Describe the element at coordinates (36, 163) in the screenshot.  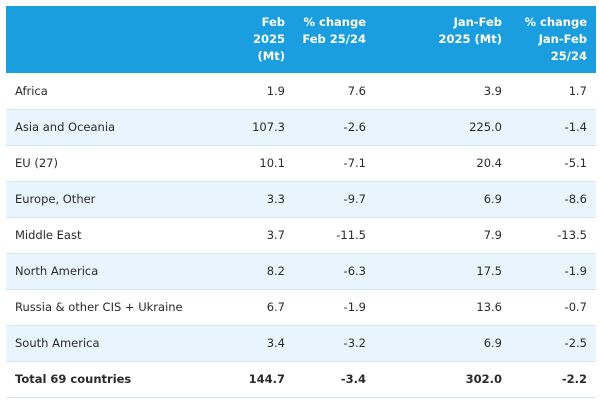
I see `cell-region: EU (27)` at that location.